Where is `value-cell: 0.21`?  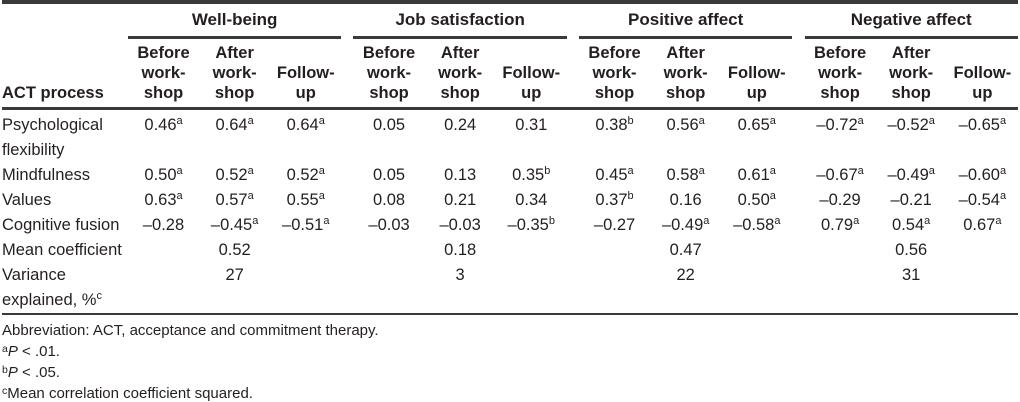
value-cell: 0.21 is located at coordinates (460, 200).